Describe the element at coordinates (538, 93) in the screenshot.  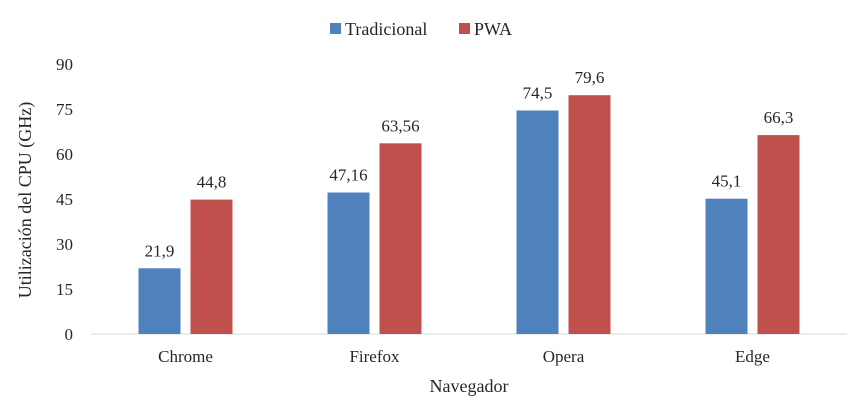
I see `data-label-tradicional-opera: 74,5` at that location.